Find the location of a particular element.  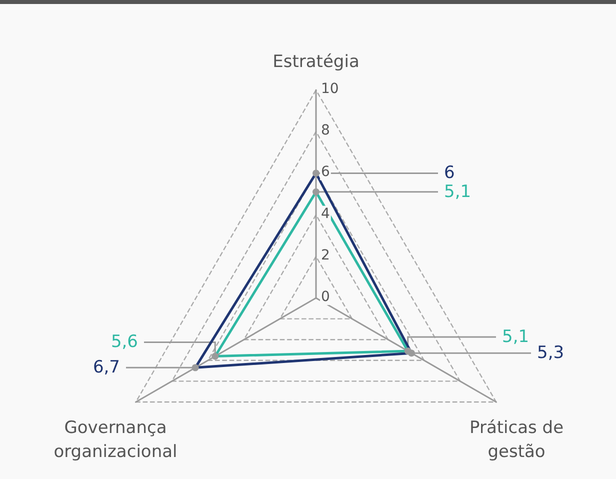

data-label: 6,7 is located at coordinates (106, 368).